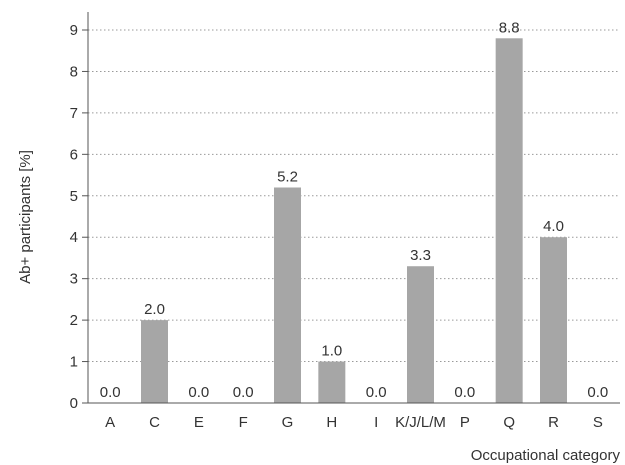 Image resolution: width=625 pixels, height=465 pixels. I want to click on x-axis-label: Occupational category, so click(546, 455).